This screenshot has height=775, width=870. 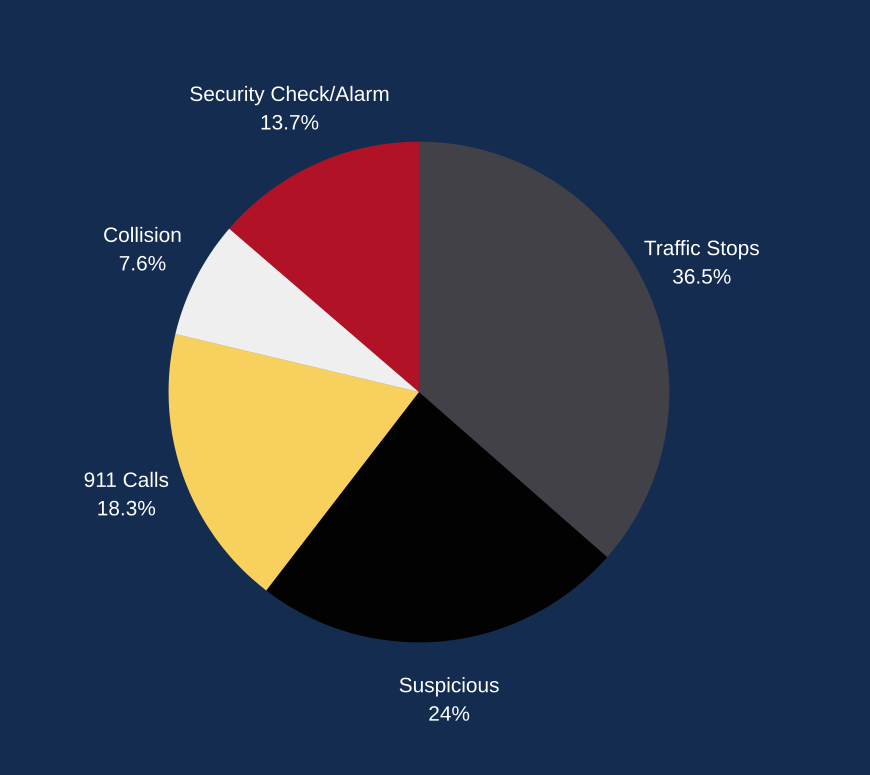 What do you see at coordinates (290, 122) in the screenshot?
I see `data-label: 13.7%` at bounding box center [290, 122].